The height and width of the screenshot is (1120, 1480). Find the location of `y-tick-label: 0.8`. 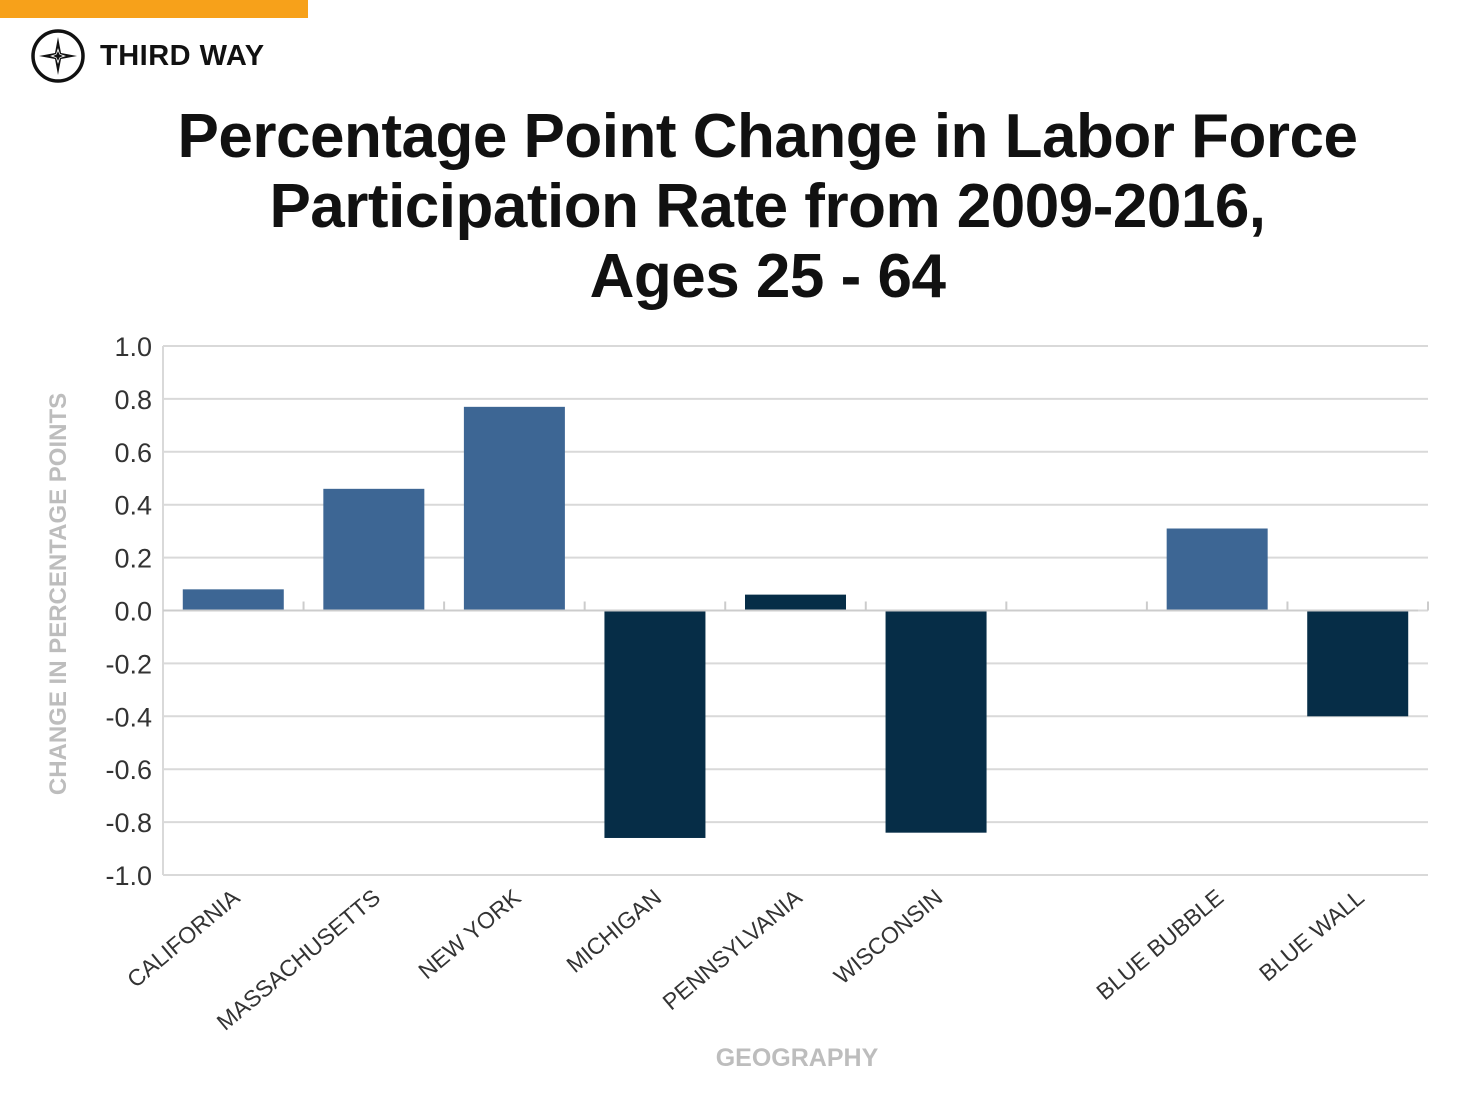

y-tick-label: 0.8 is located at coordinates (133, 400).